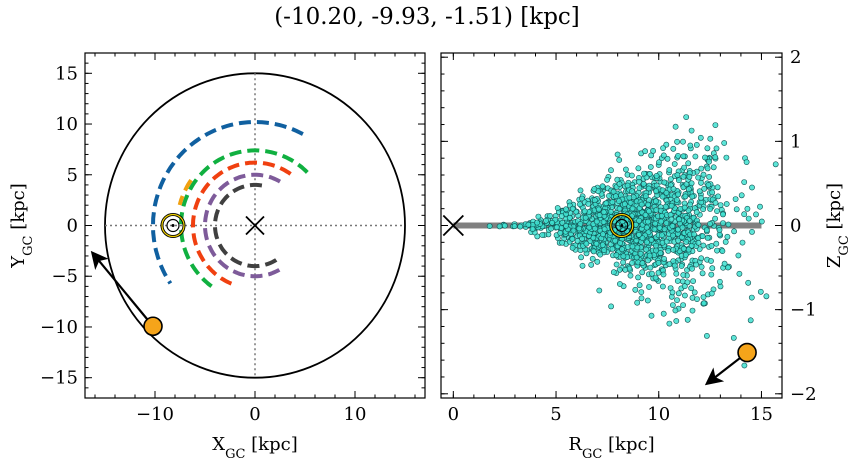 The height and width of the screenshot is (464, 854). I want to click on galactic-center-marker, so click(255, 225).